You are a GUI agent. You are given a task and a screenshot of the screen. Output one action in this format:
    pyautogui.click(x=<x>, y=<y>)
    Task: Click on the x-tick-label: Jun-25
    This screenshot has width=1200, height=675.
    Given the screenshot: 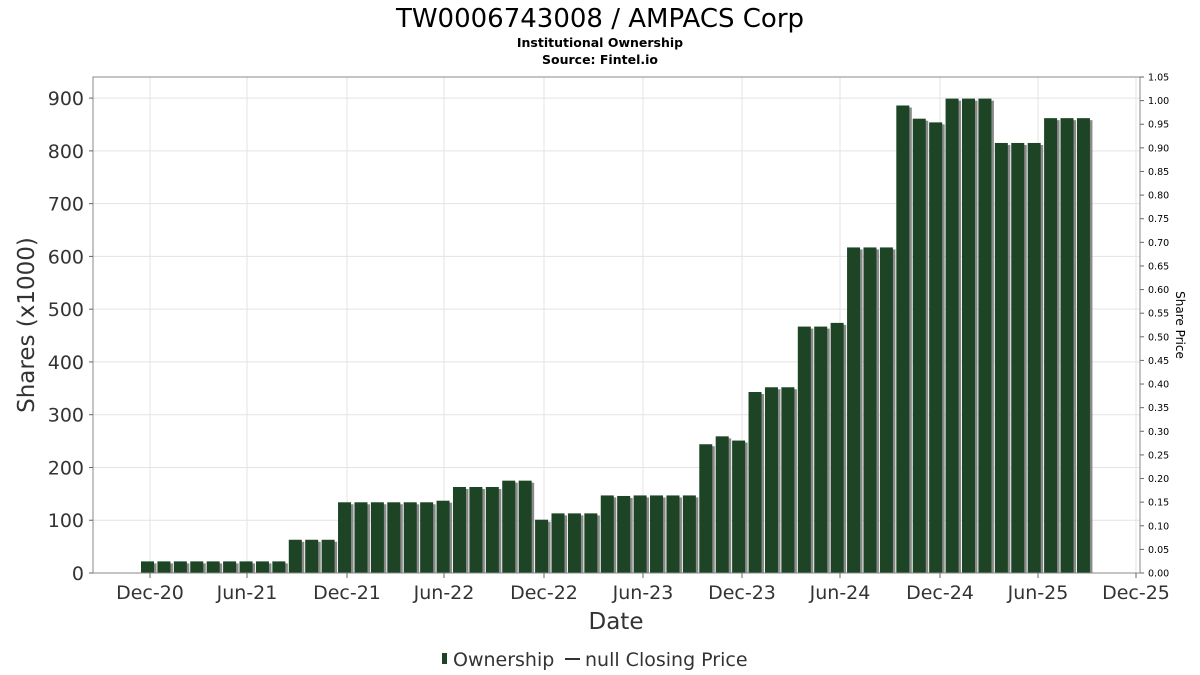 What is the action you would take?
    pyautogui.click(x=1038, y=593)
    